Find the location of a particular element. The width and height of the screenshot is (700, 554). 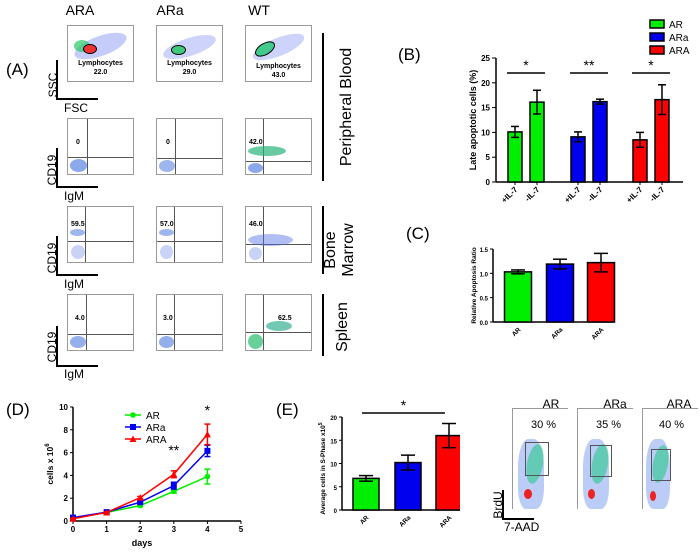

brdu-col-ara-lower: ARa is located at coordinates (615, 404).